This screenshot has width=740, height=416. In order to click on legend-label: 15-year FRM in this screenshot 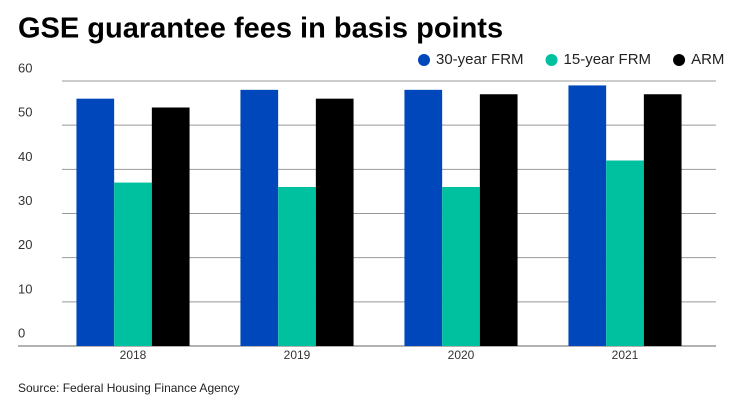, I will do `click(608, 59)`.